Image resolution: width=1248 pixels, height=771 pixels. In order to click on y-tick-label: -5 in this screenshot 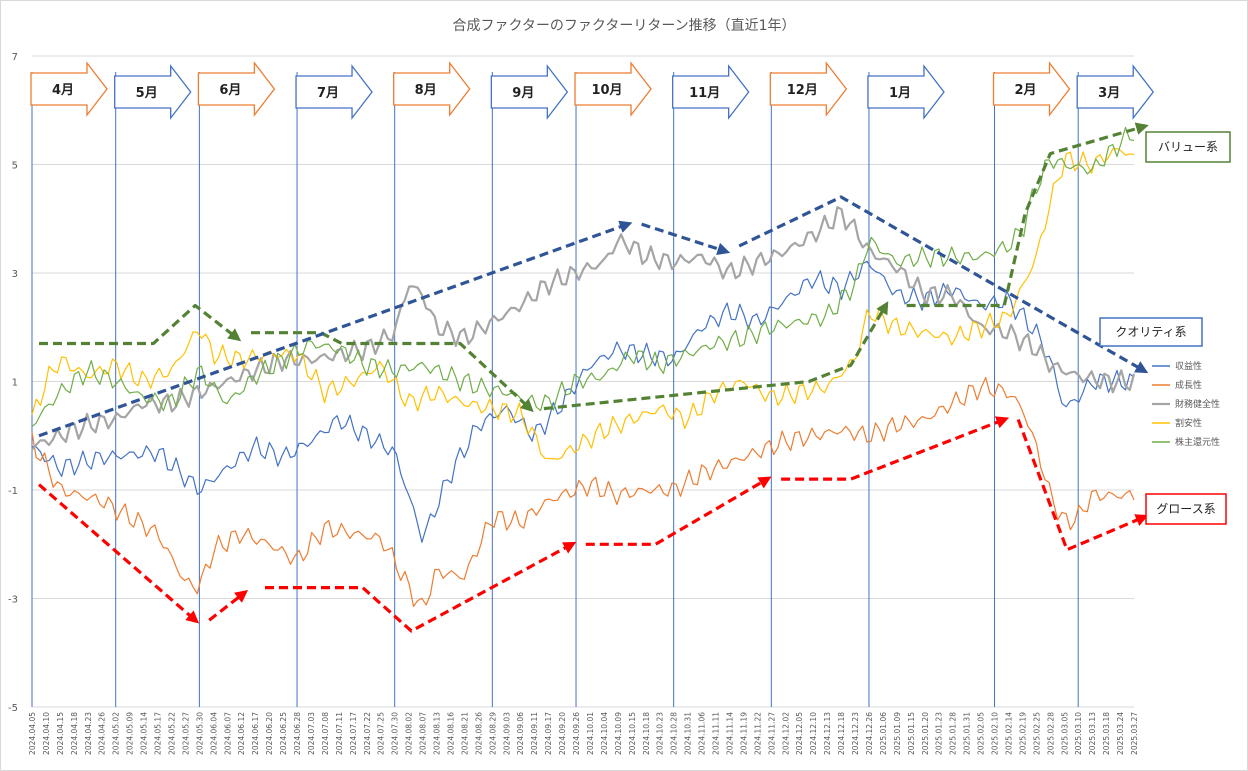, I will do `click(13, 708)`.